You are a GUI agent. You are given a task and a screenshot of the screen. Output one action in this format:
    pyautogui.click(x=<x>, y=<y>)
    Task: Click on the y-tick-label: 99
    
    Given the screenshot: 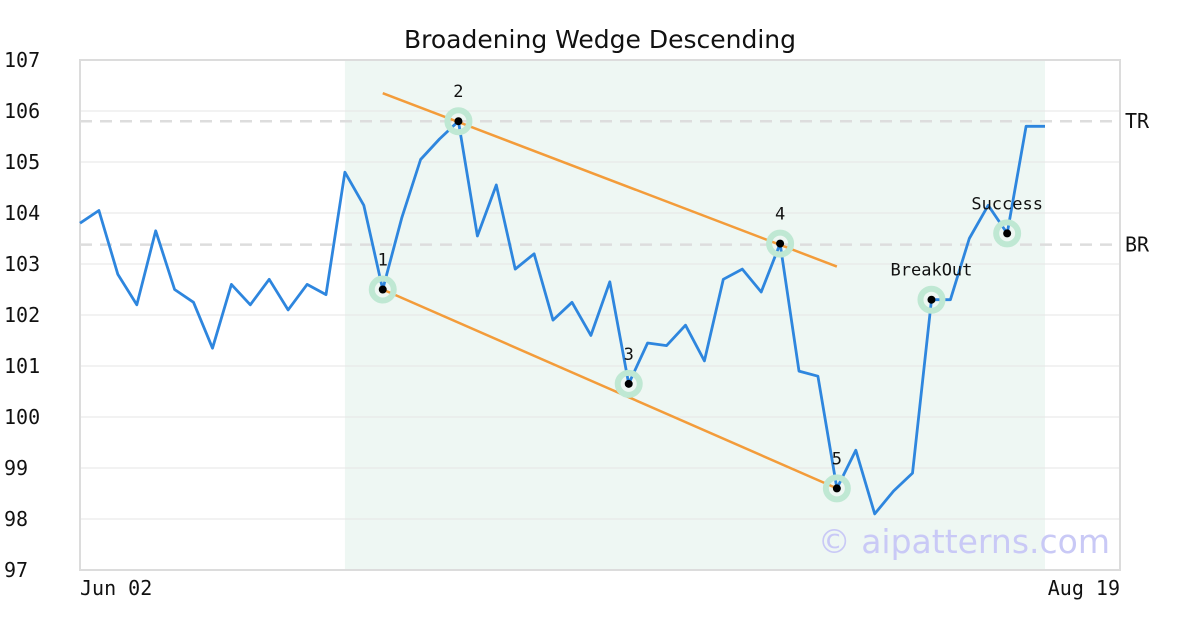 What is the action you would take?
    pyautogui.click(x=16, y=468)
    